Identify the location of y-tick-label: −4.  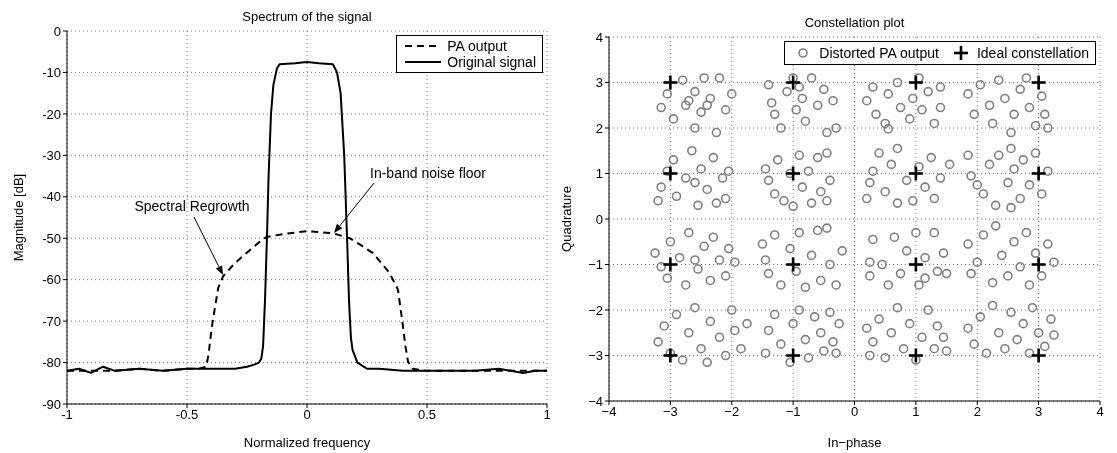
(595, 401).